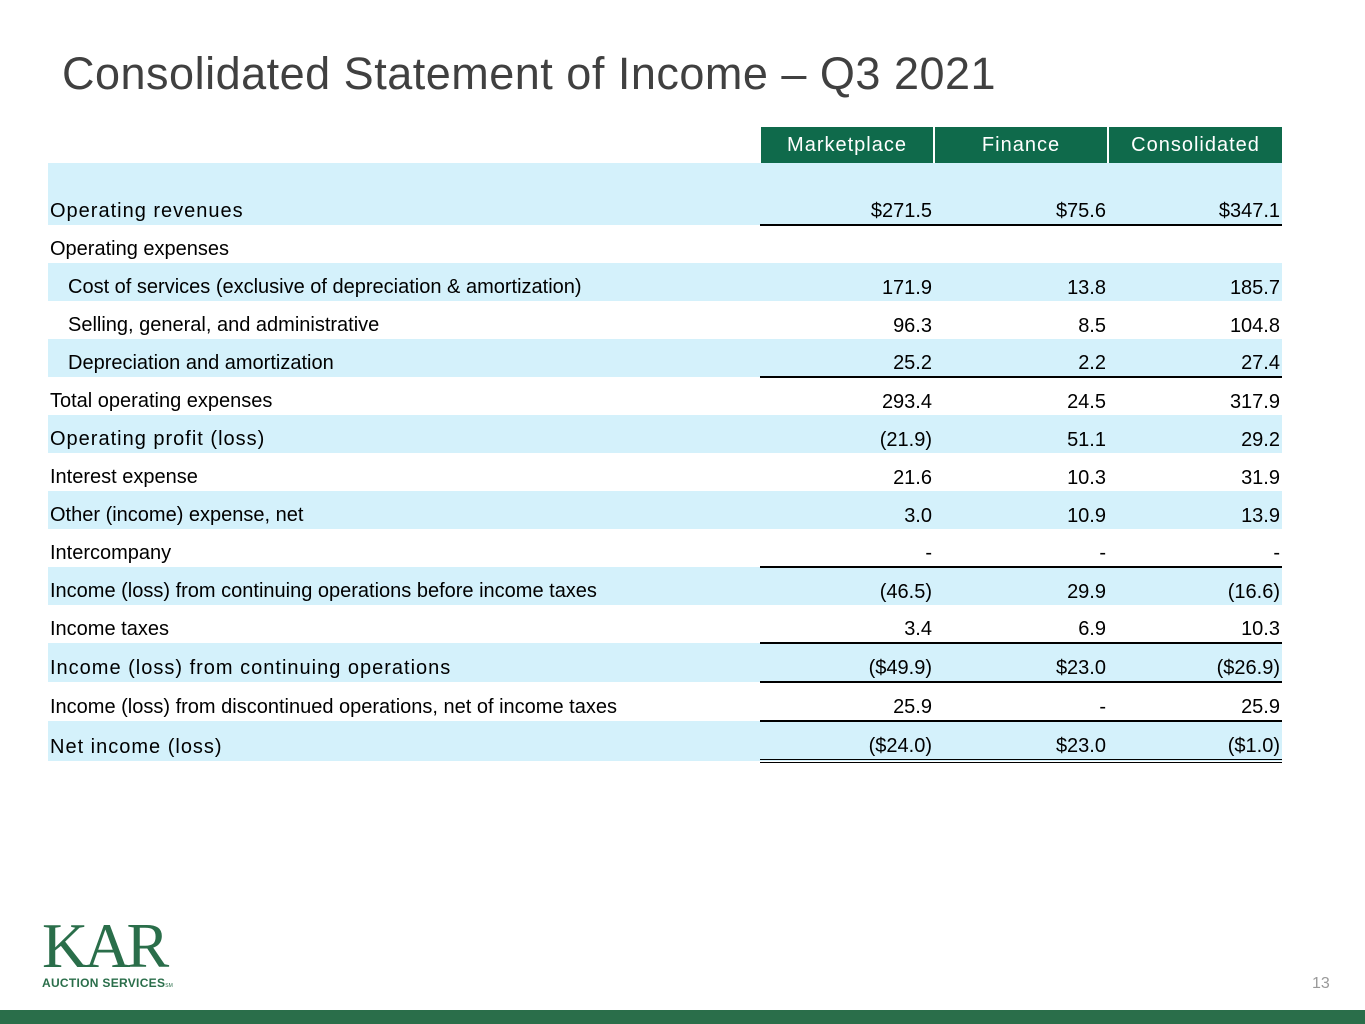 This screenshot has width=1365, height=1024. I want to click on cell-value: $347.1, so click(1195, 194).